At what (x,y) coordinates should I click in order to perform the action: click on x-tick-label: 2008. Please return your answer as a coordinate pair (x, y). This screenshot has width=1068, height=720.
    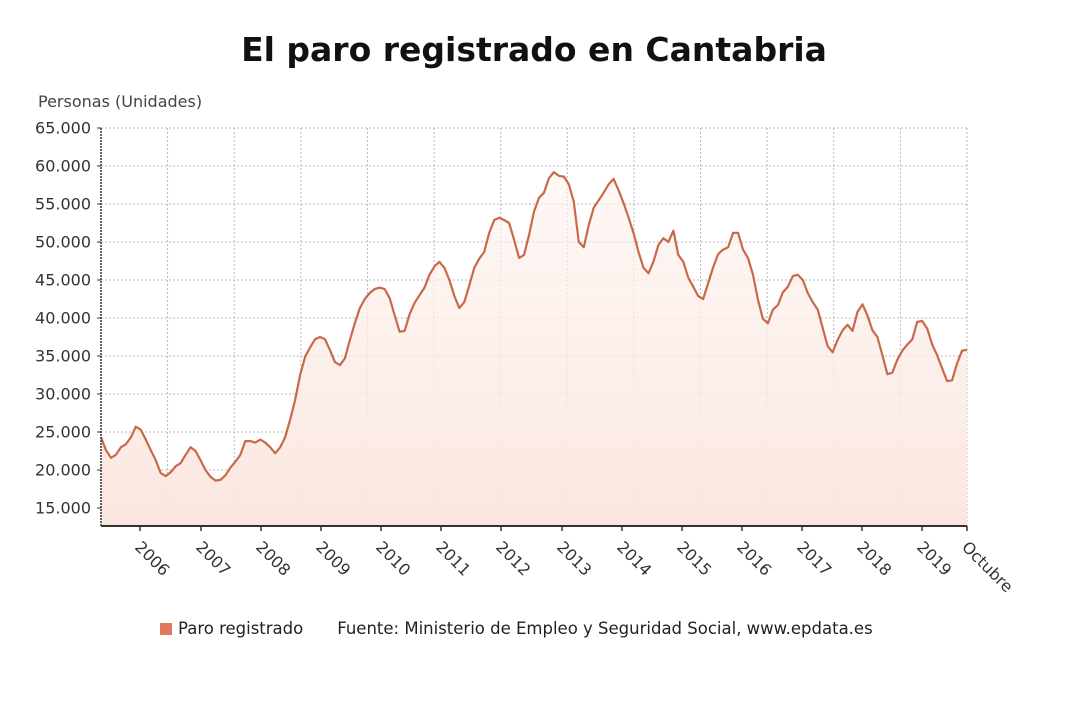
    Looking at the image, I should click on (273, 558).